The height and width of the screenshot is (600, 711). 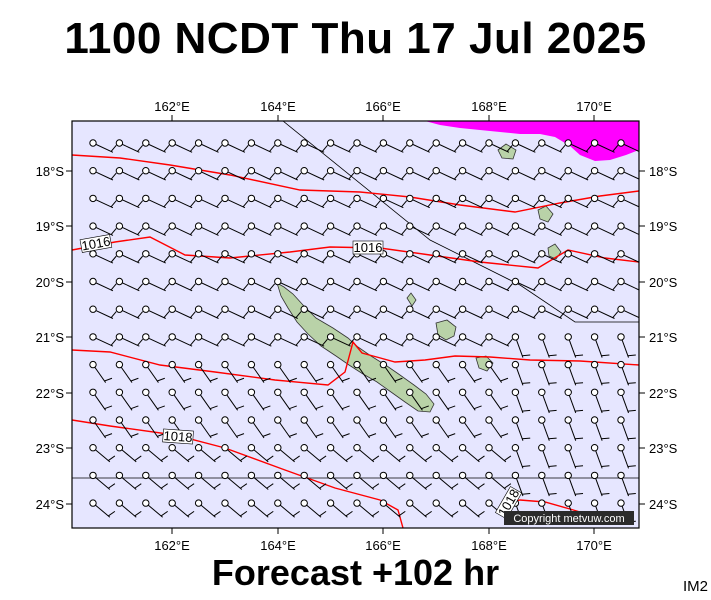 I want to click on latitude-labels-right: 18°S 19°S 20°S 21°S 22°S 23°S 24°S, so click(x=663, y=338).